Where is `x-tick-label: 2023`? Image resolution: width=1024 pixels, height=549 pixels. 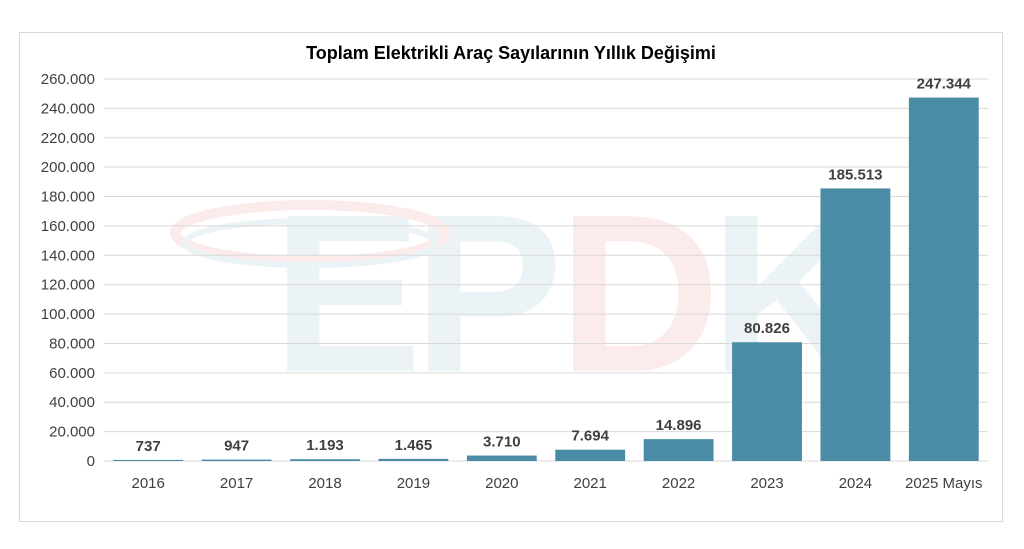
x-tick-label: 2023 is located at coordinates (766, 483).